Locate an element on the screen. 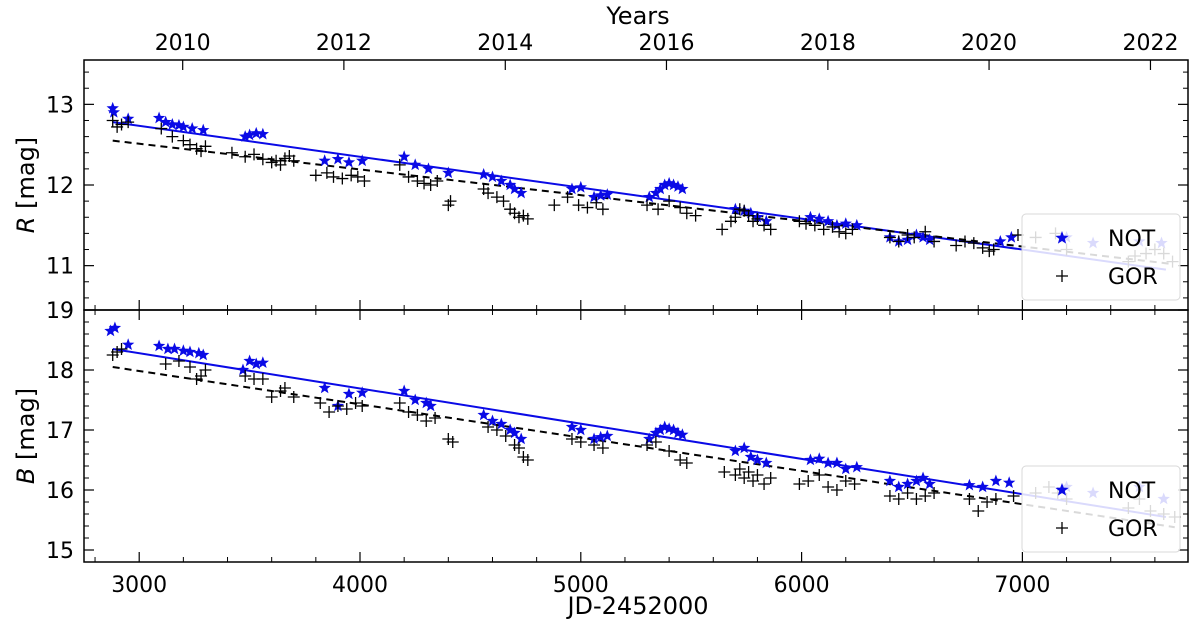 The width and height of the screenshot is (1200, 626). legend-label-gor: GOR is located at coordinates (1133, 529).